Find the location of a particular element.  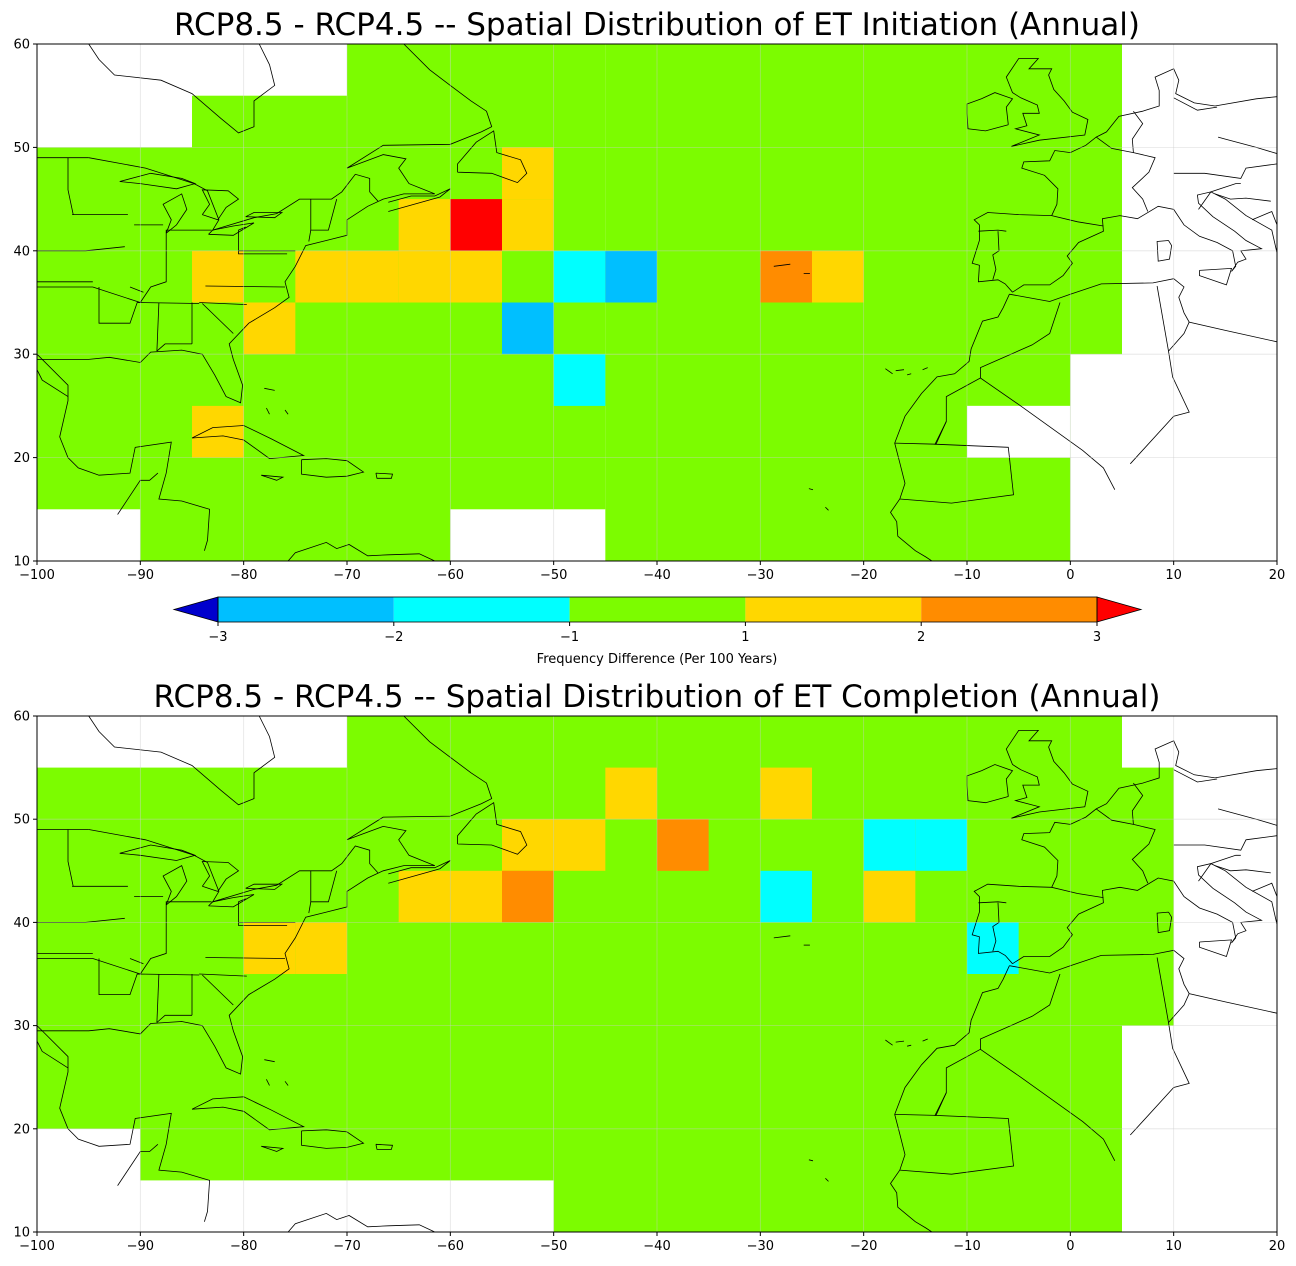

y-tick-label: 10 is located at coordinates (21, 1233).